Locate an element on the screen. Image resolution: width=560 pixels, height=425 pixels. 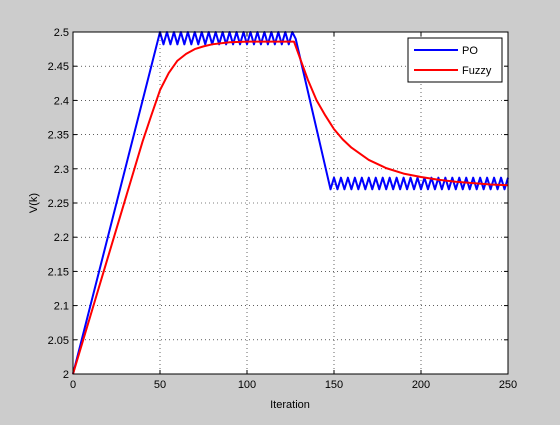
x-tick-label: 50 is located at coordinates (160, 385).